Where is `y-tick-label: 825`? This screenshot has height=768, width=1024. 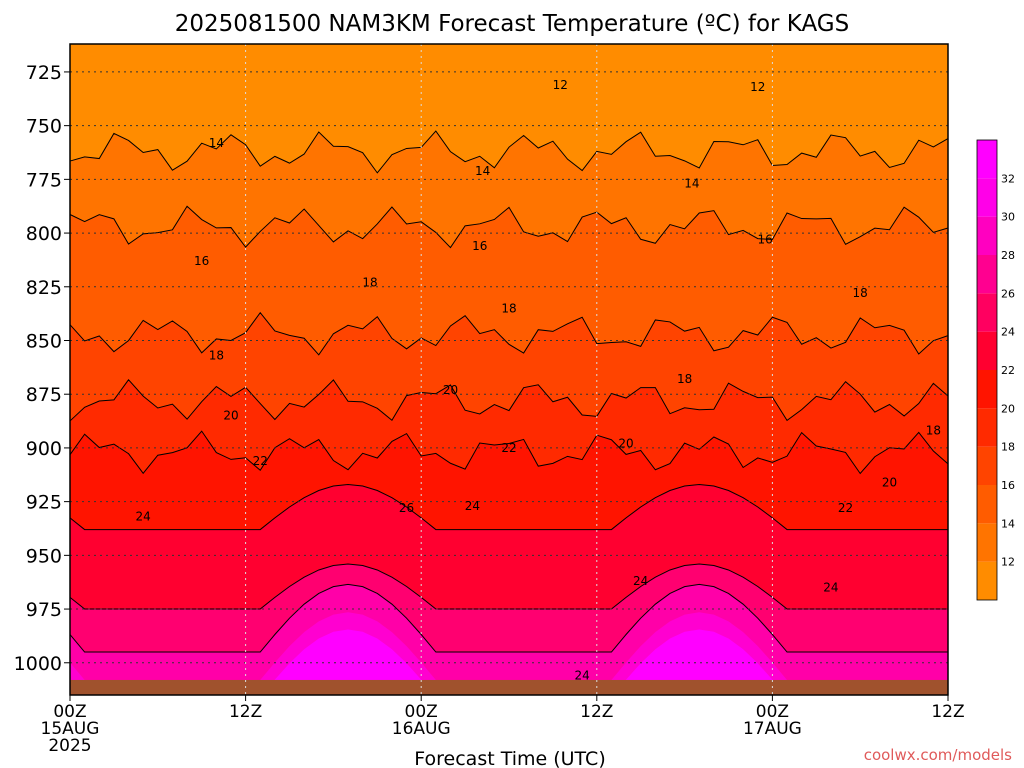
y-tick-label: 825 is located at coordinates (44, 288).